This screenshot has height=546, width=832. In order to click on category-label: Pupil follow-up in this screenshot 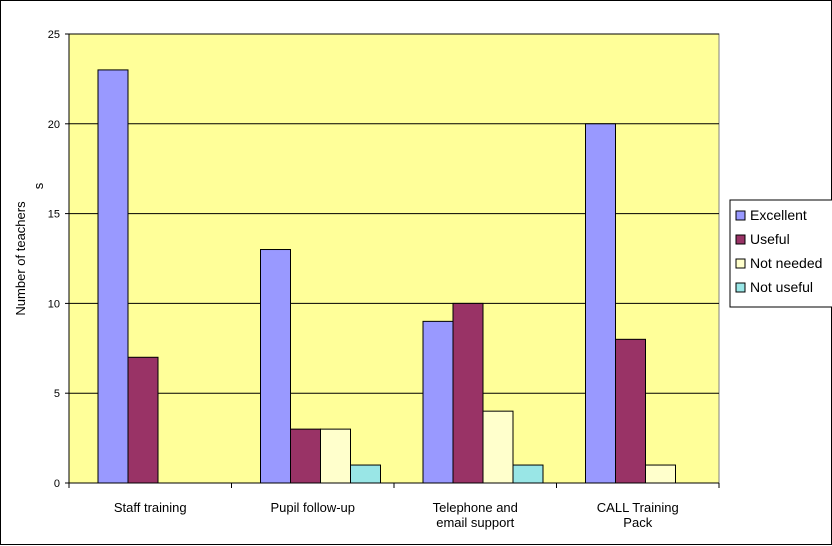, I will do `click(312, 507)`.